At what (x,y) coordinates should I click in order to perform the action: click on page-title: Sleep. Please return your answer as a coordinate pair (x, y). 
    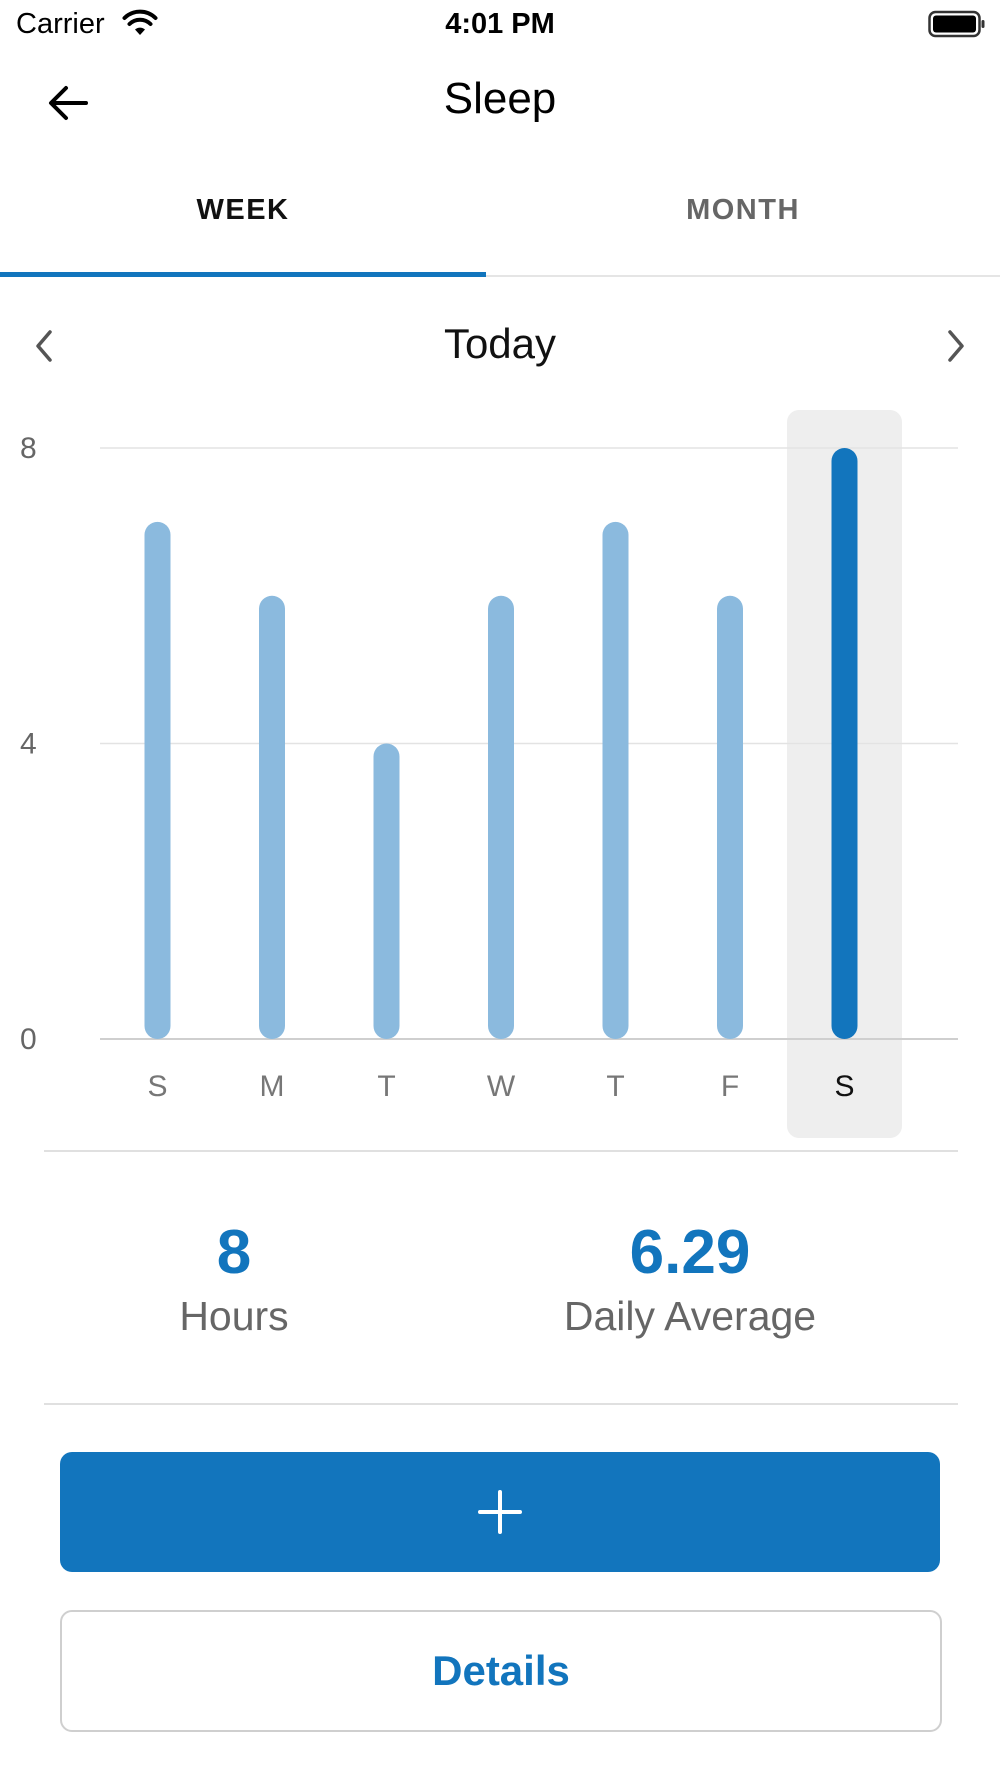
    Looking at the image, I should click on (500, 98).